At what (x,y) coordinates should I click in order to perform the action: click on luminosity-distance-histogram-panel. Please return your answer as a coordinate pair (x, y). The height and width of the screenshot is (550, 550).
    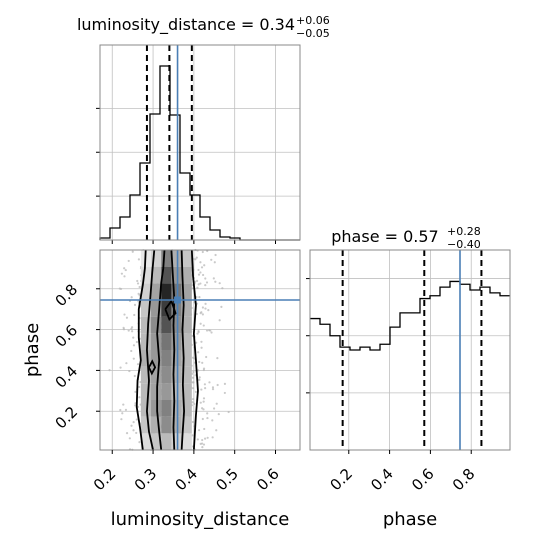
    Looking at the image, I should click on (198, 144).